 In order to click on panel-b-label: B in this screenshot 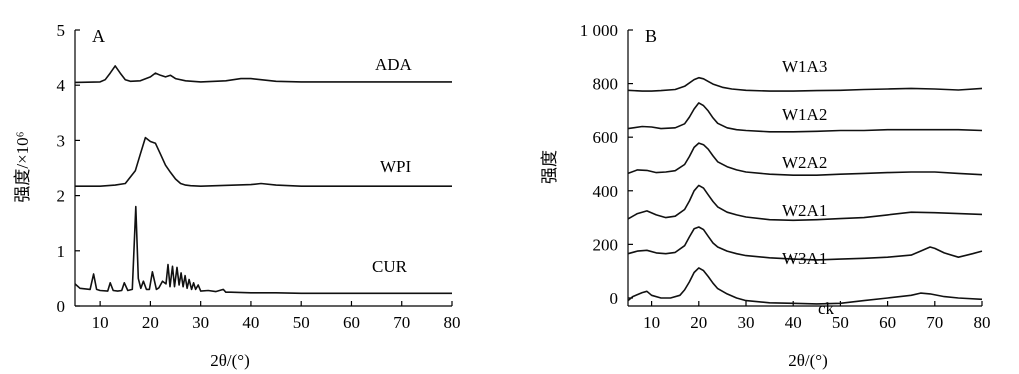, I will do `click(651, 36)`.